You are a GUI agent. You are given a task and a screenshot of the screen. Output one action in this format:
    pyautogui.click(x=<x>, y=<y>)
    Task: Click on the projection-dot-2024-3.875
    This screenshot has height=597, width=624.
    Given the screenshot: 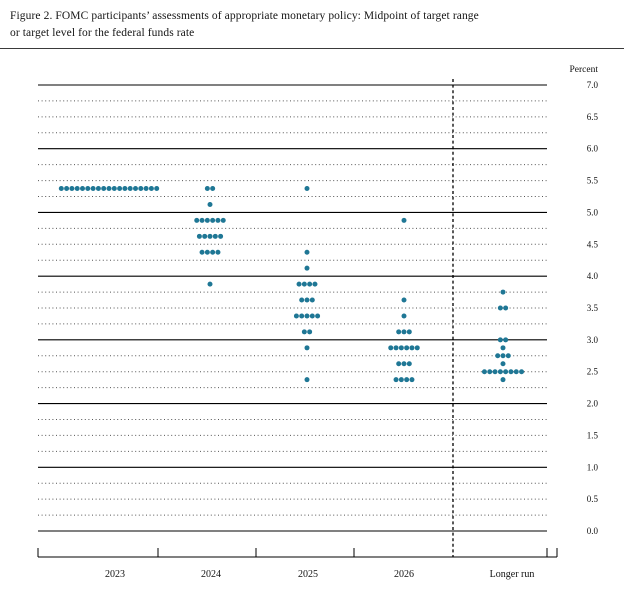 What is the action you would take?
    pyautogui.click(x=210, y=284)
    